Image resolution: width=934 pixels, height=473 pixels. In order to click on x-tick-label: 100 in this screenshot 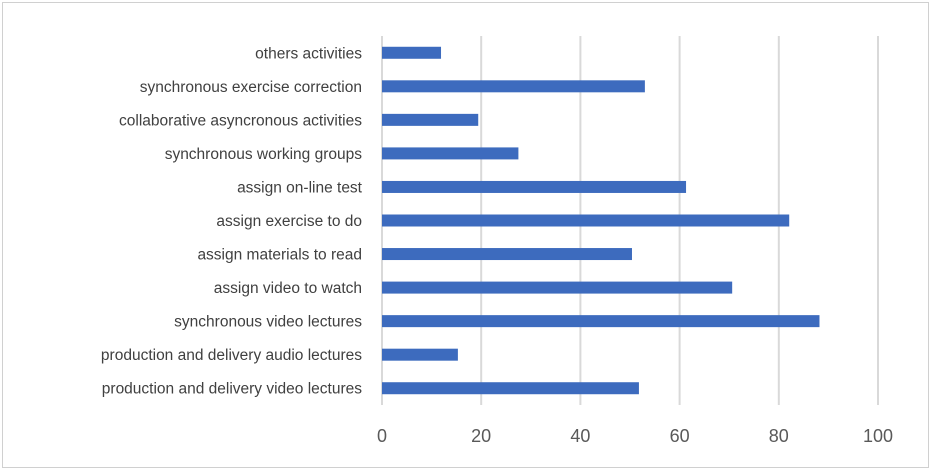, I will do `click(878, 436)`.